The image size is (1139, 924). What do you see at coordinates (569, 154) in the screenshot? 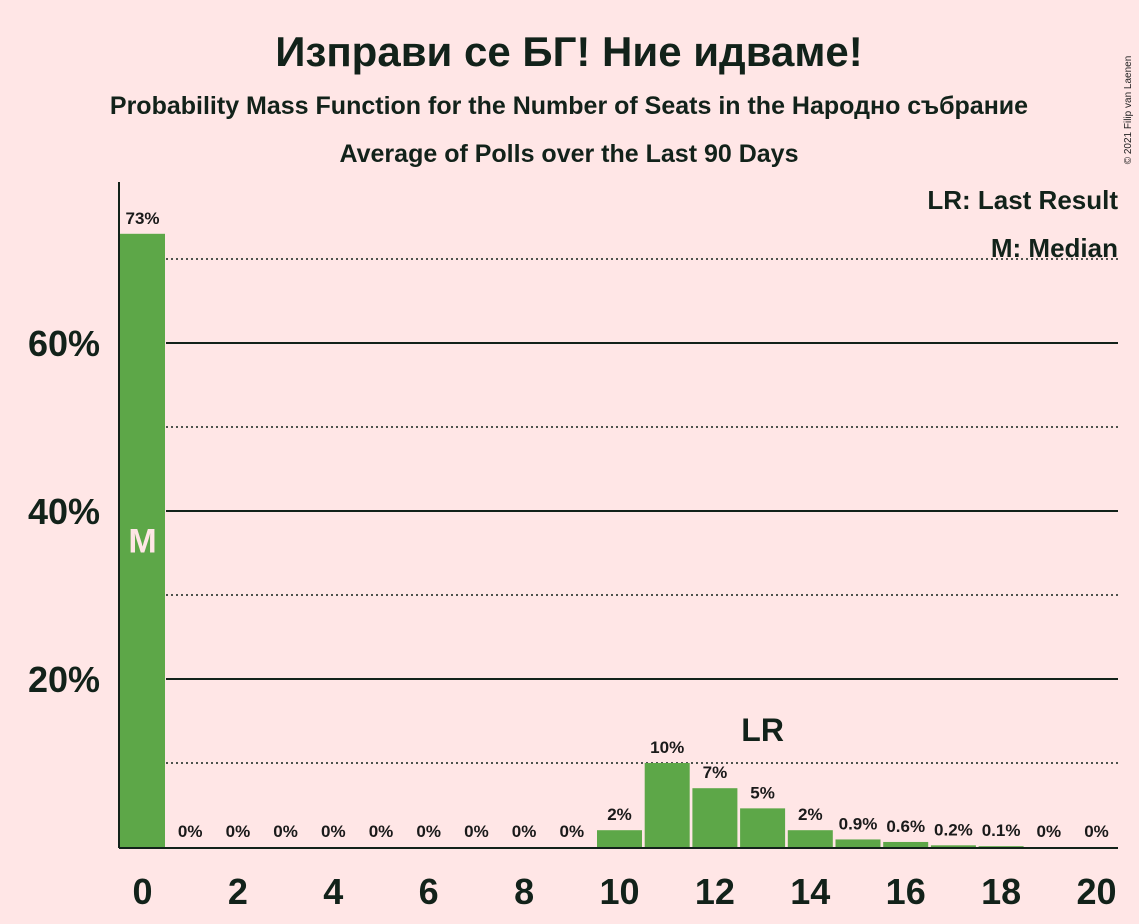
I see `chart-subtitle-period: Average of Polls over the Last 90 Days` at bounding box center [569, 154].